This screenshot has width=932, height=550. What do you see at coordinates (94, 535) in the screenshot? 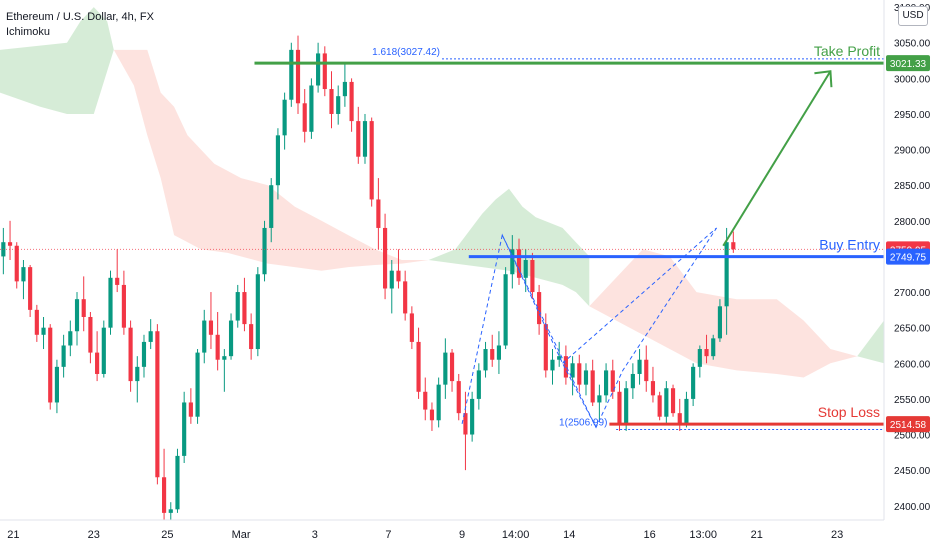
I see `time-tick-label: 23` at bounding box center [94, 535].